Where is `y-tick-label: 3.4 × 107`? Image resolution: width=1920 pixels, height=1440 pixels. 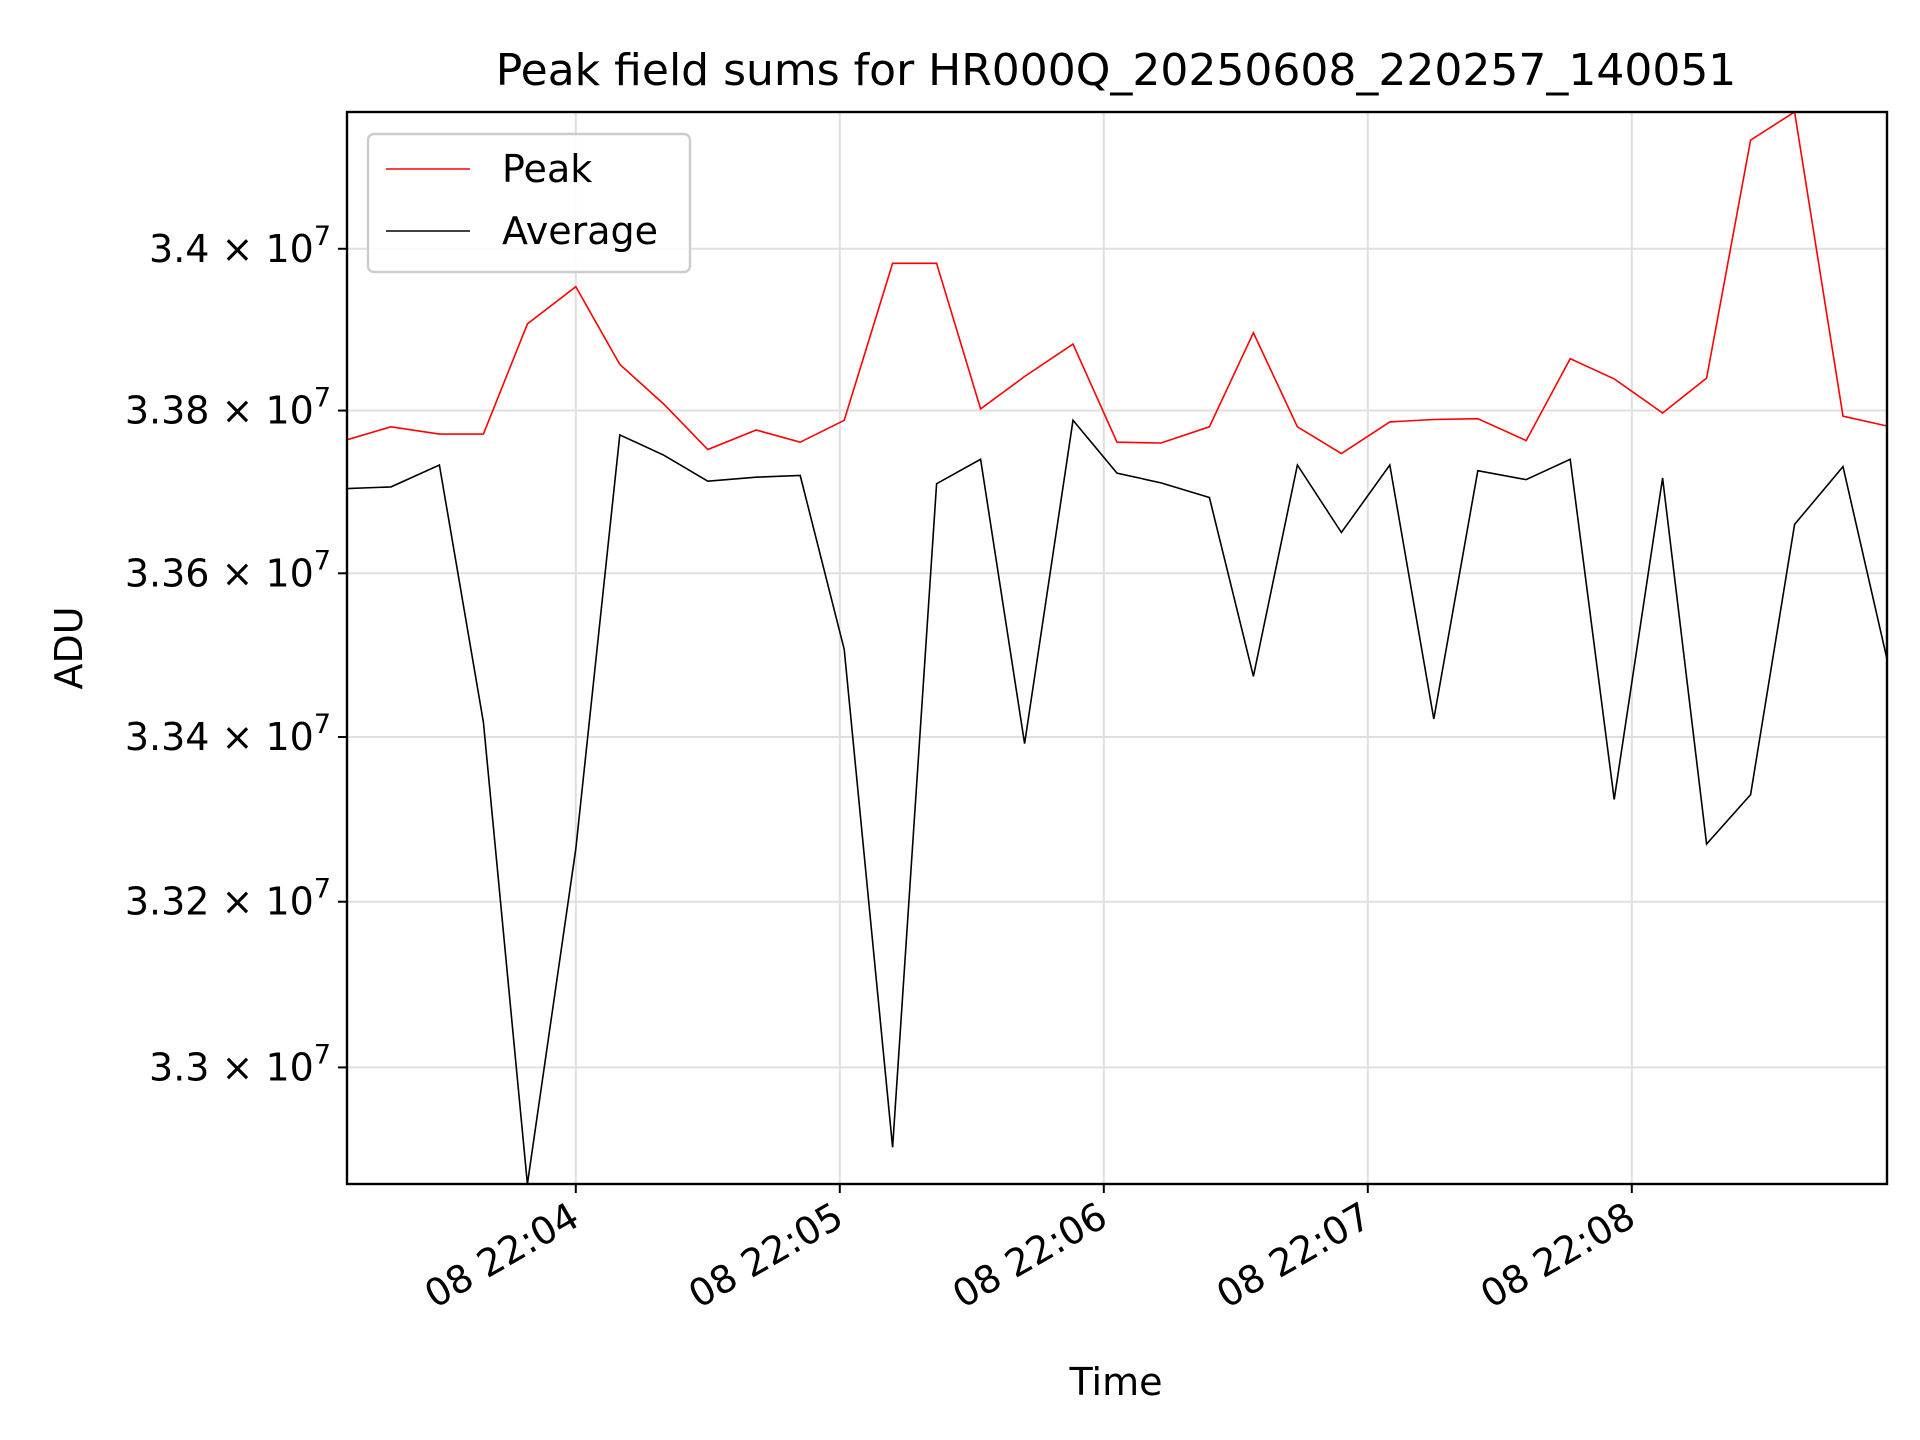 y-tick-label: 3.4 × 107 is located at coordinates (240, 246).